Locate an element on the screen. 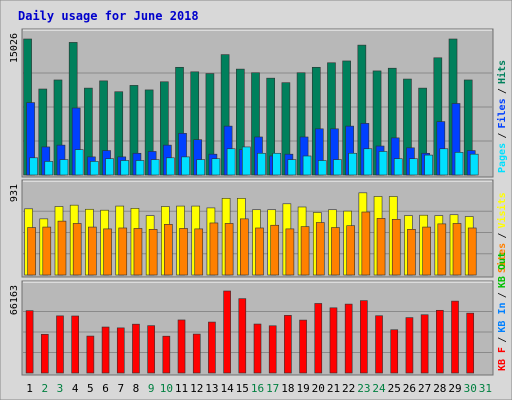 The width and height of the screenshot is (512, 404). x-tick-label: 28 is located at coordinates (439, 388).